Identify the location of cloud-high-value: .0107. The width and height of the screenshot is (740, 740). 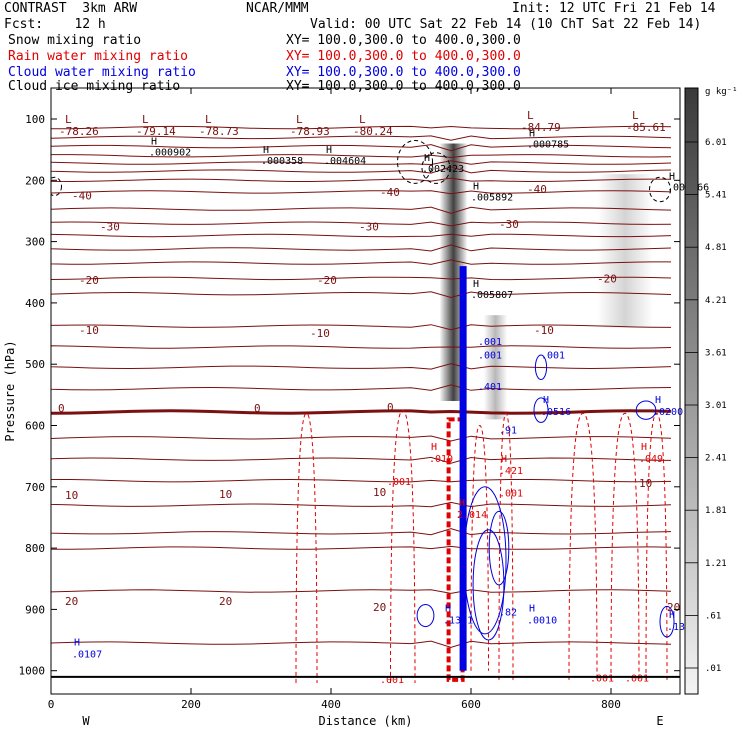
(87, 654).